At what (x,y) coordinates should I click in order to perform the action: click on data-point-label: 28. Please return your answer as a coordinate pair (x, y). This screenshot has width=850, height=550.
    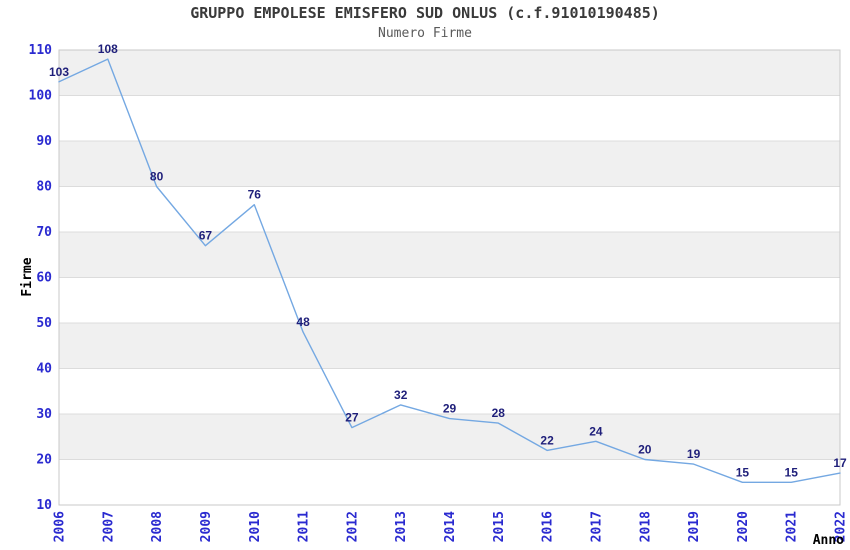
    Looking at the image, I should click on (499, 413).